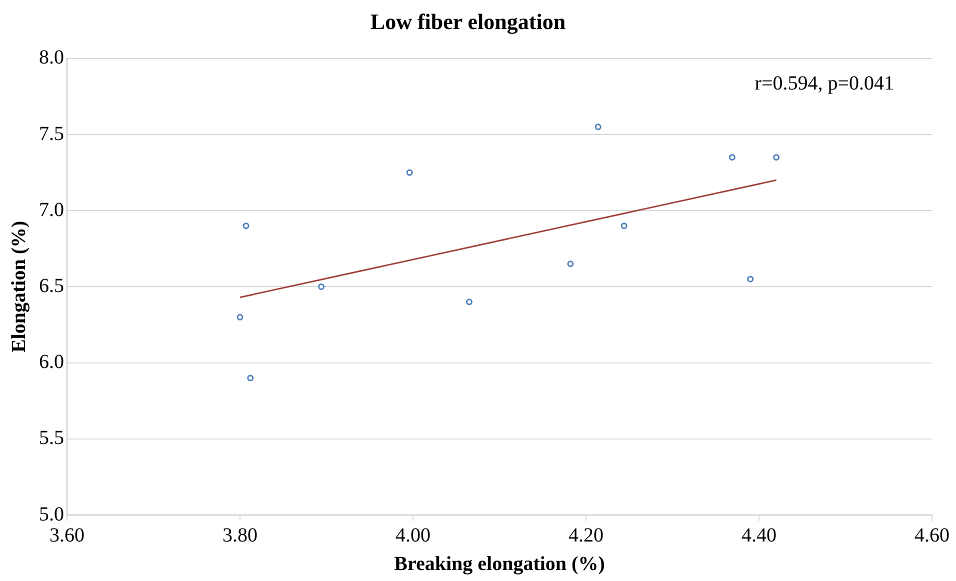 Image resolution: width=956 pixels, height=581 pixels. Describe the element at coordinates (468, 21) in the screenshot. I see `chart-title: Low fiber elongation` at that location.